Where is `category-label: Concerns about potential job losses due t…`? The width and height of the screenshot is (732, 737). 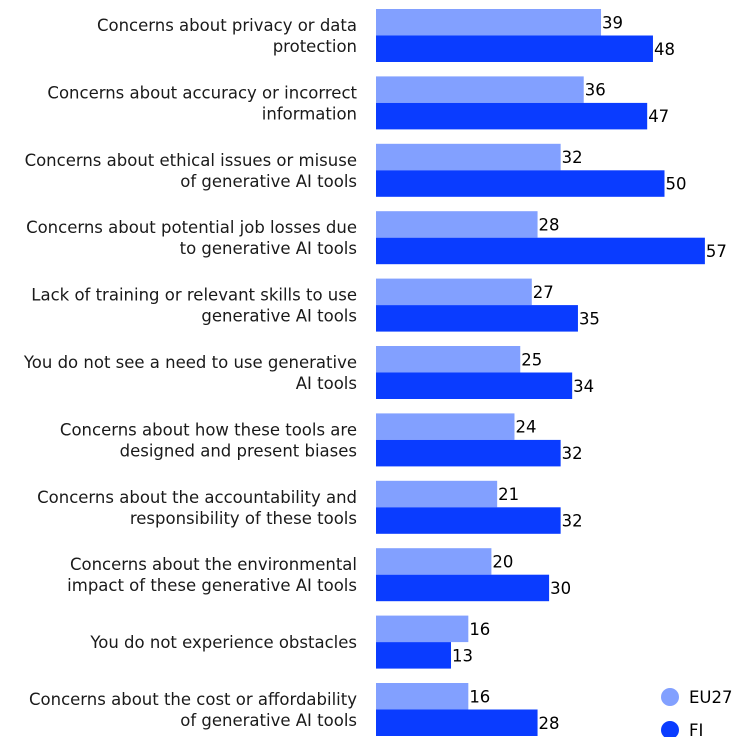
category-label: Concerns about potential job losses due t… is located at coordinates (191, 238).